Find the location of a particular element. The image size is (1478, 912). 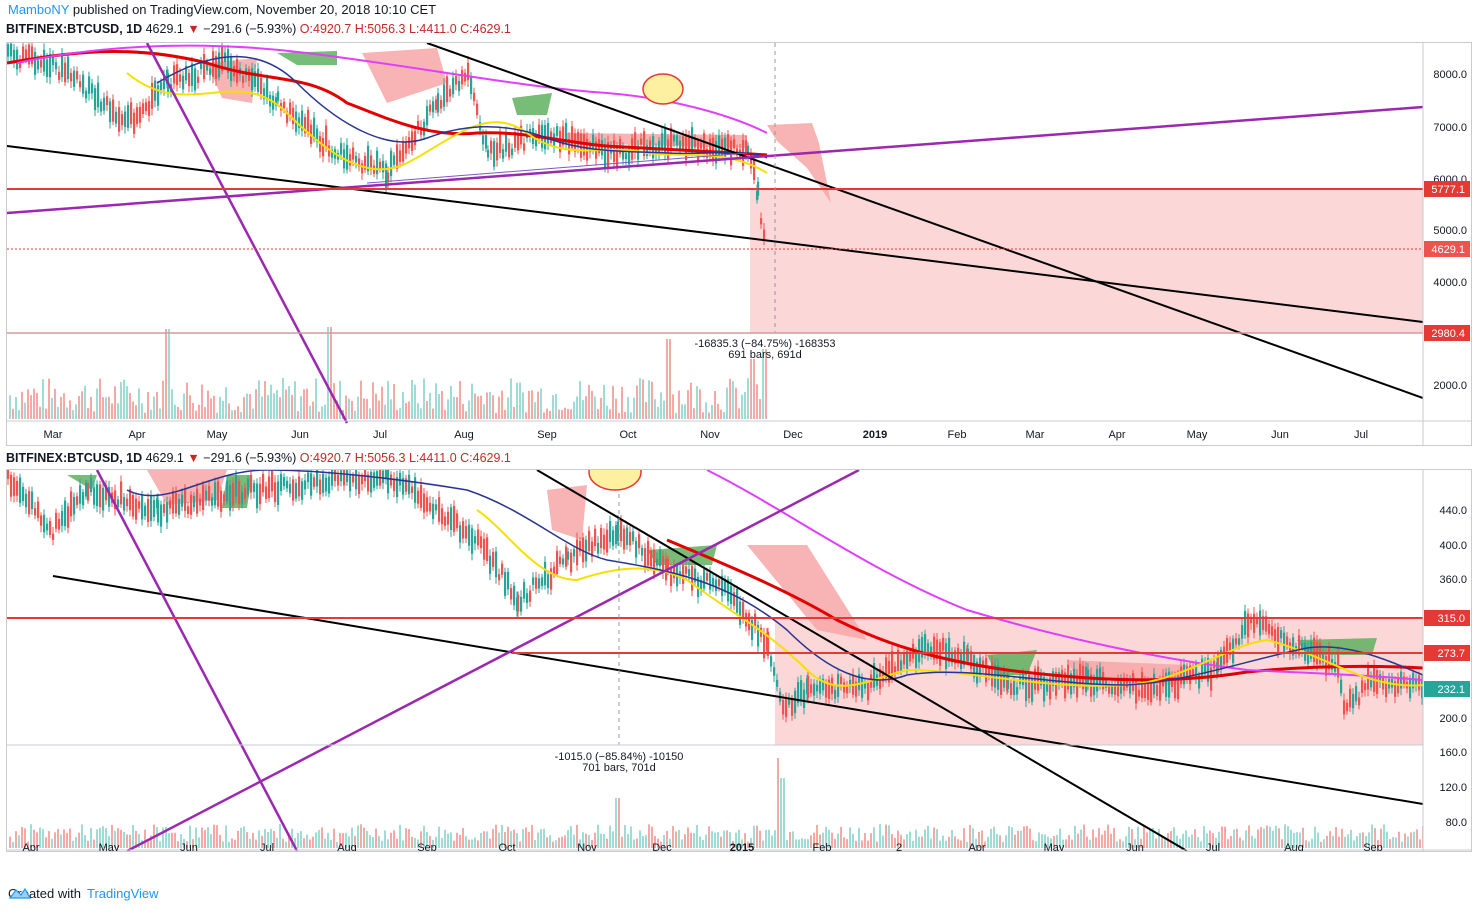

trendline-thin is located at coordinates (557, 168).